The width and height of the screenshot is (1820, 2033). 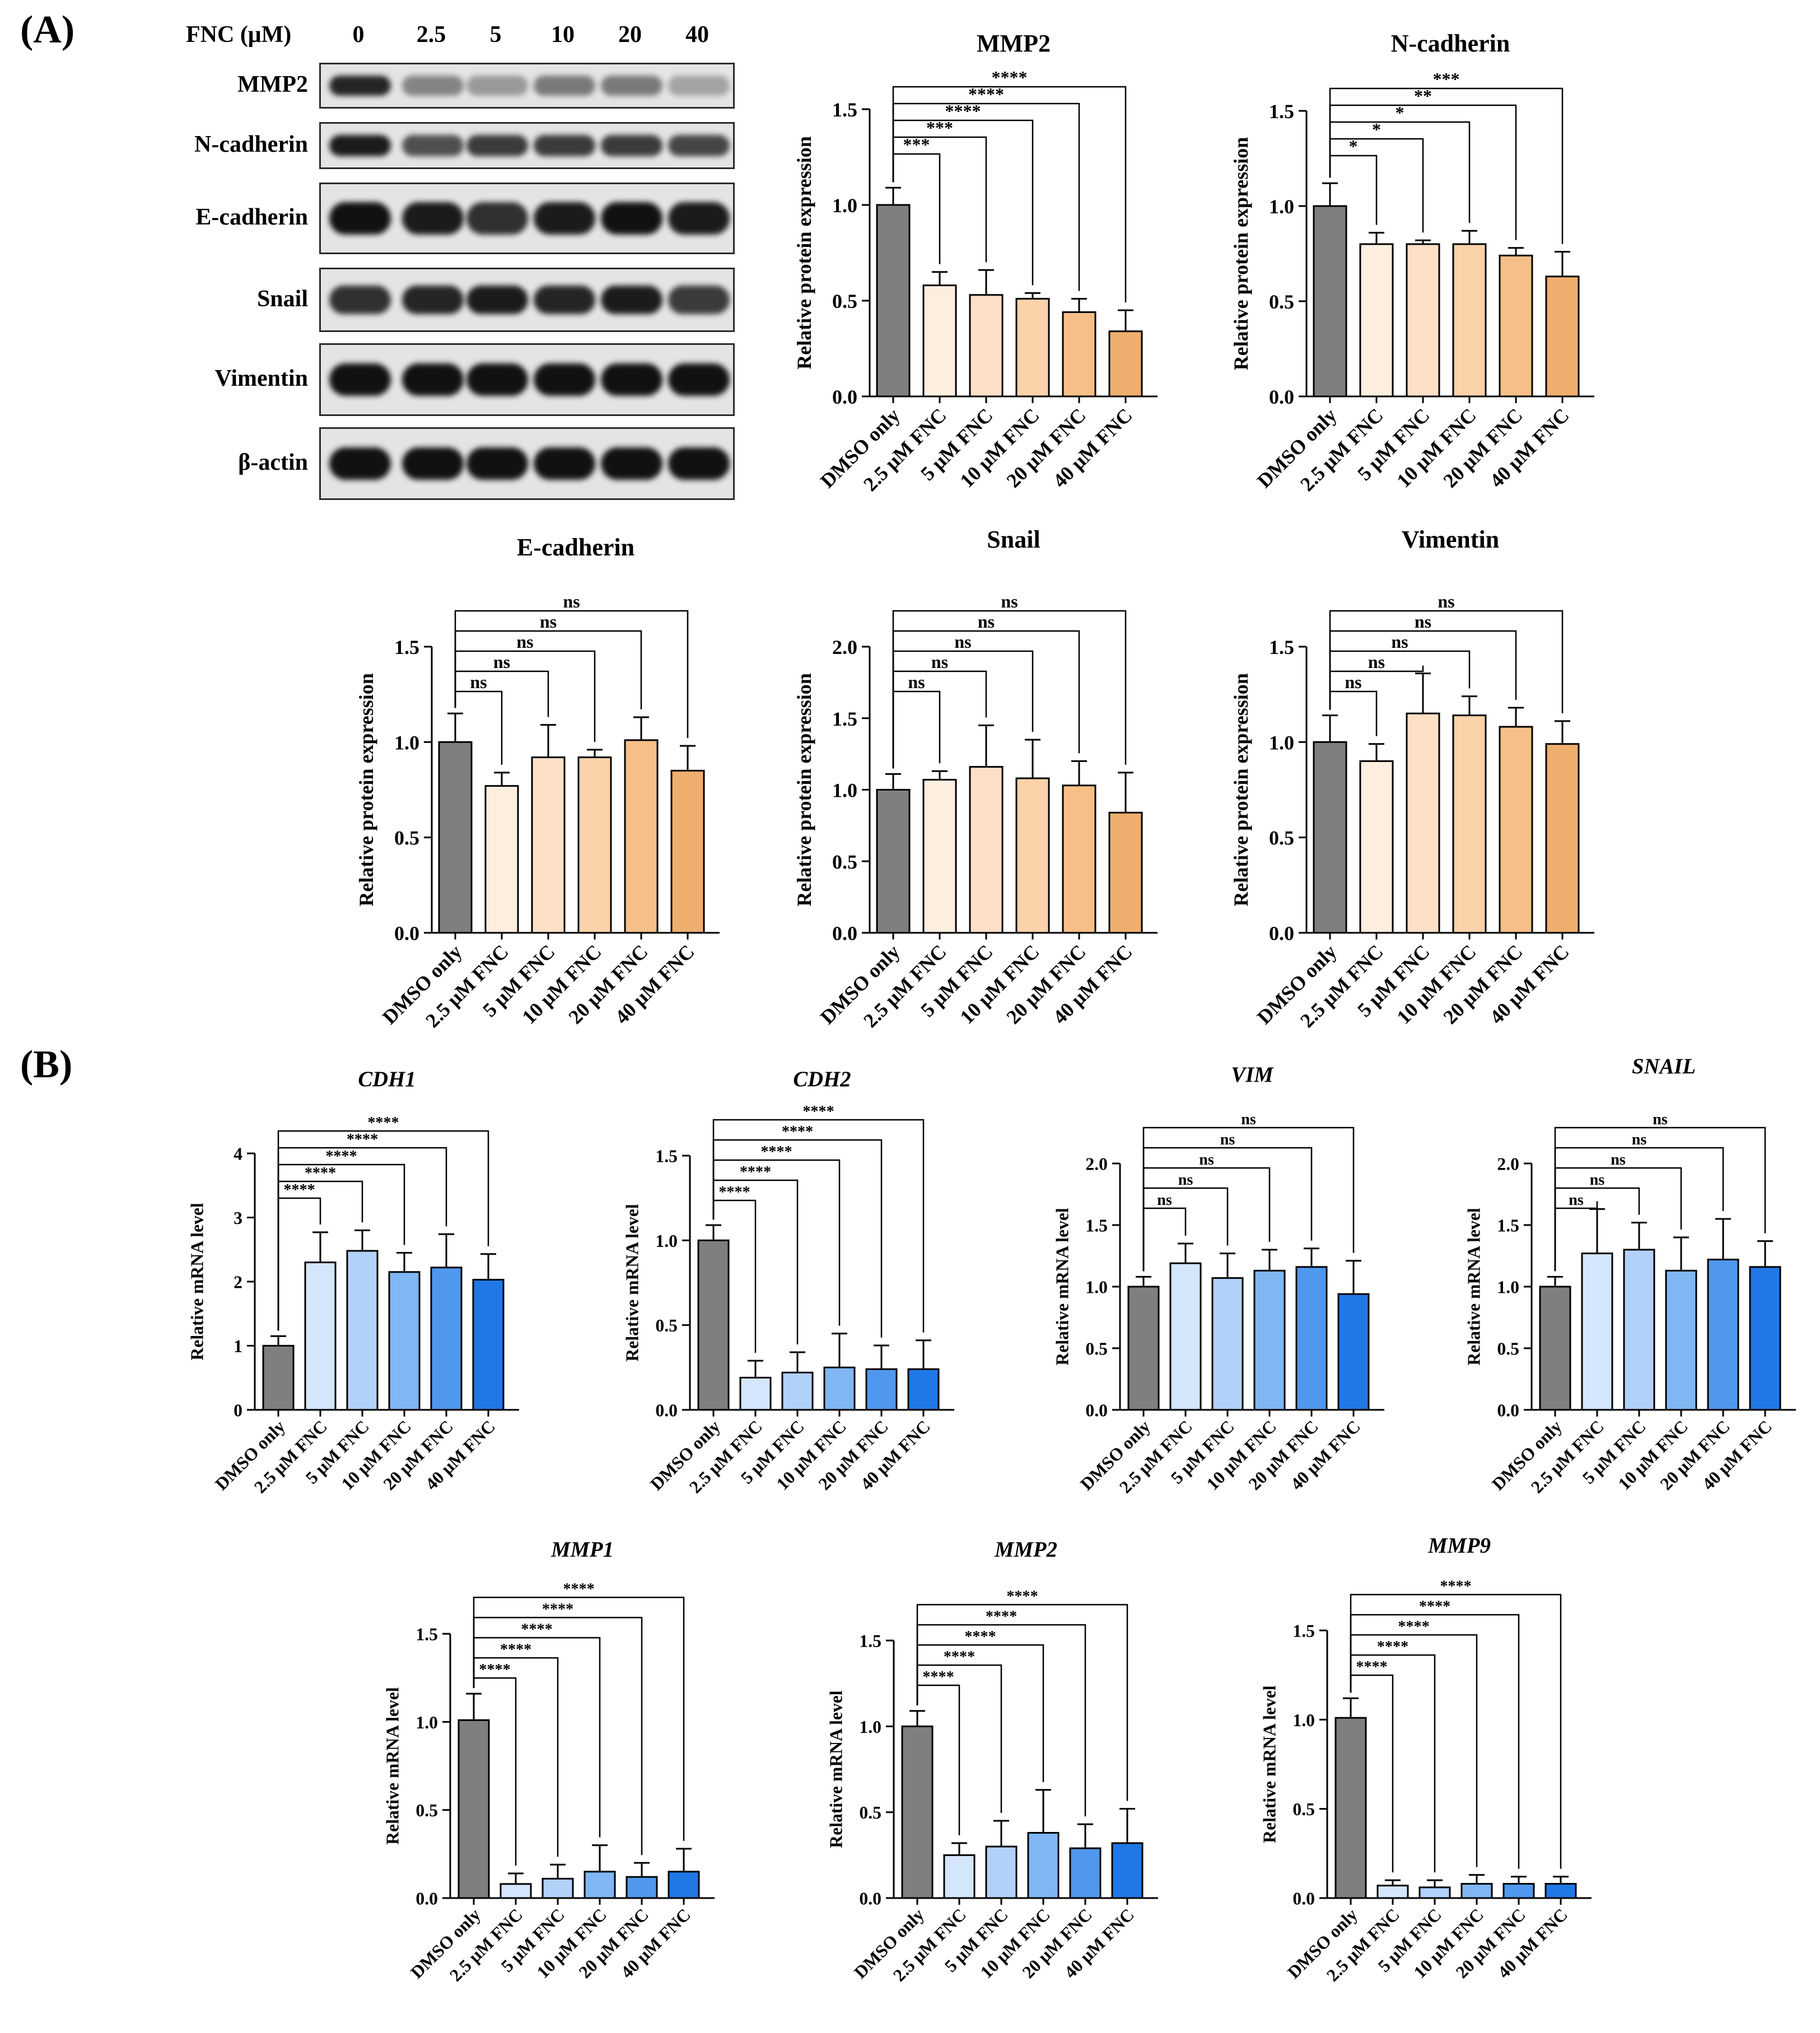 I want to click on chart-title: VIM, so click(x=1253, y=1075).